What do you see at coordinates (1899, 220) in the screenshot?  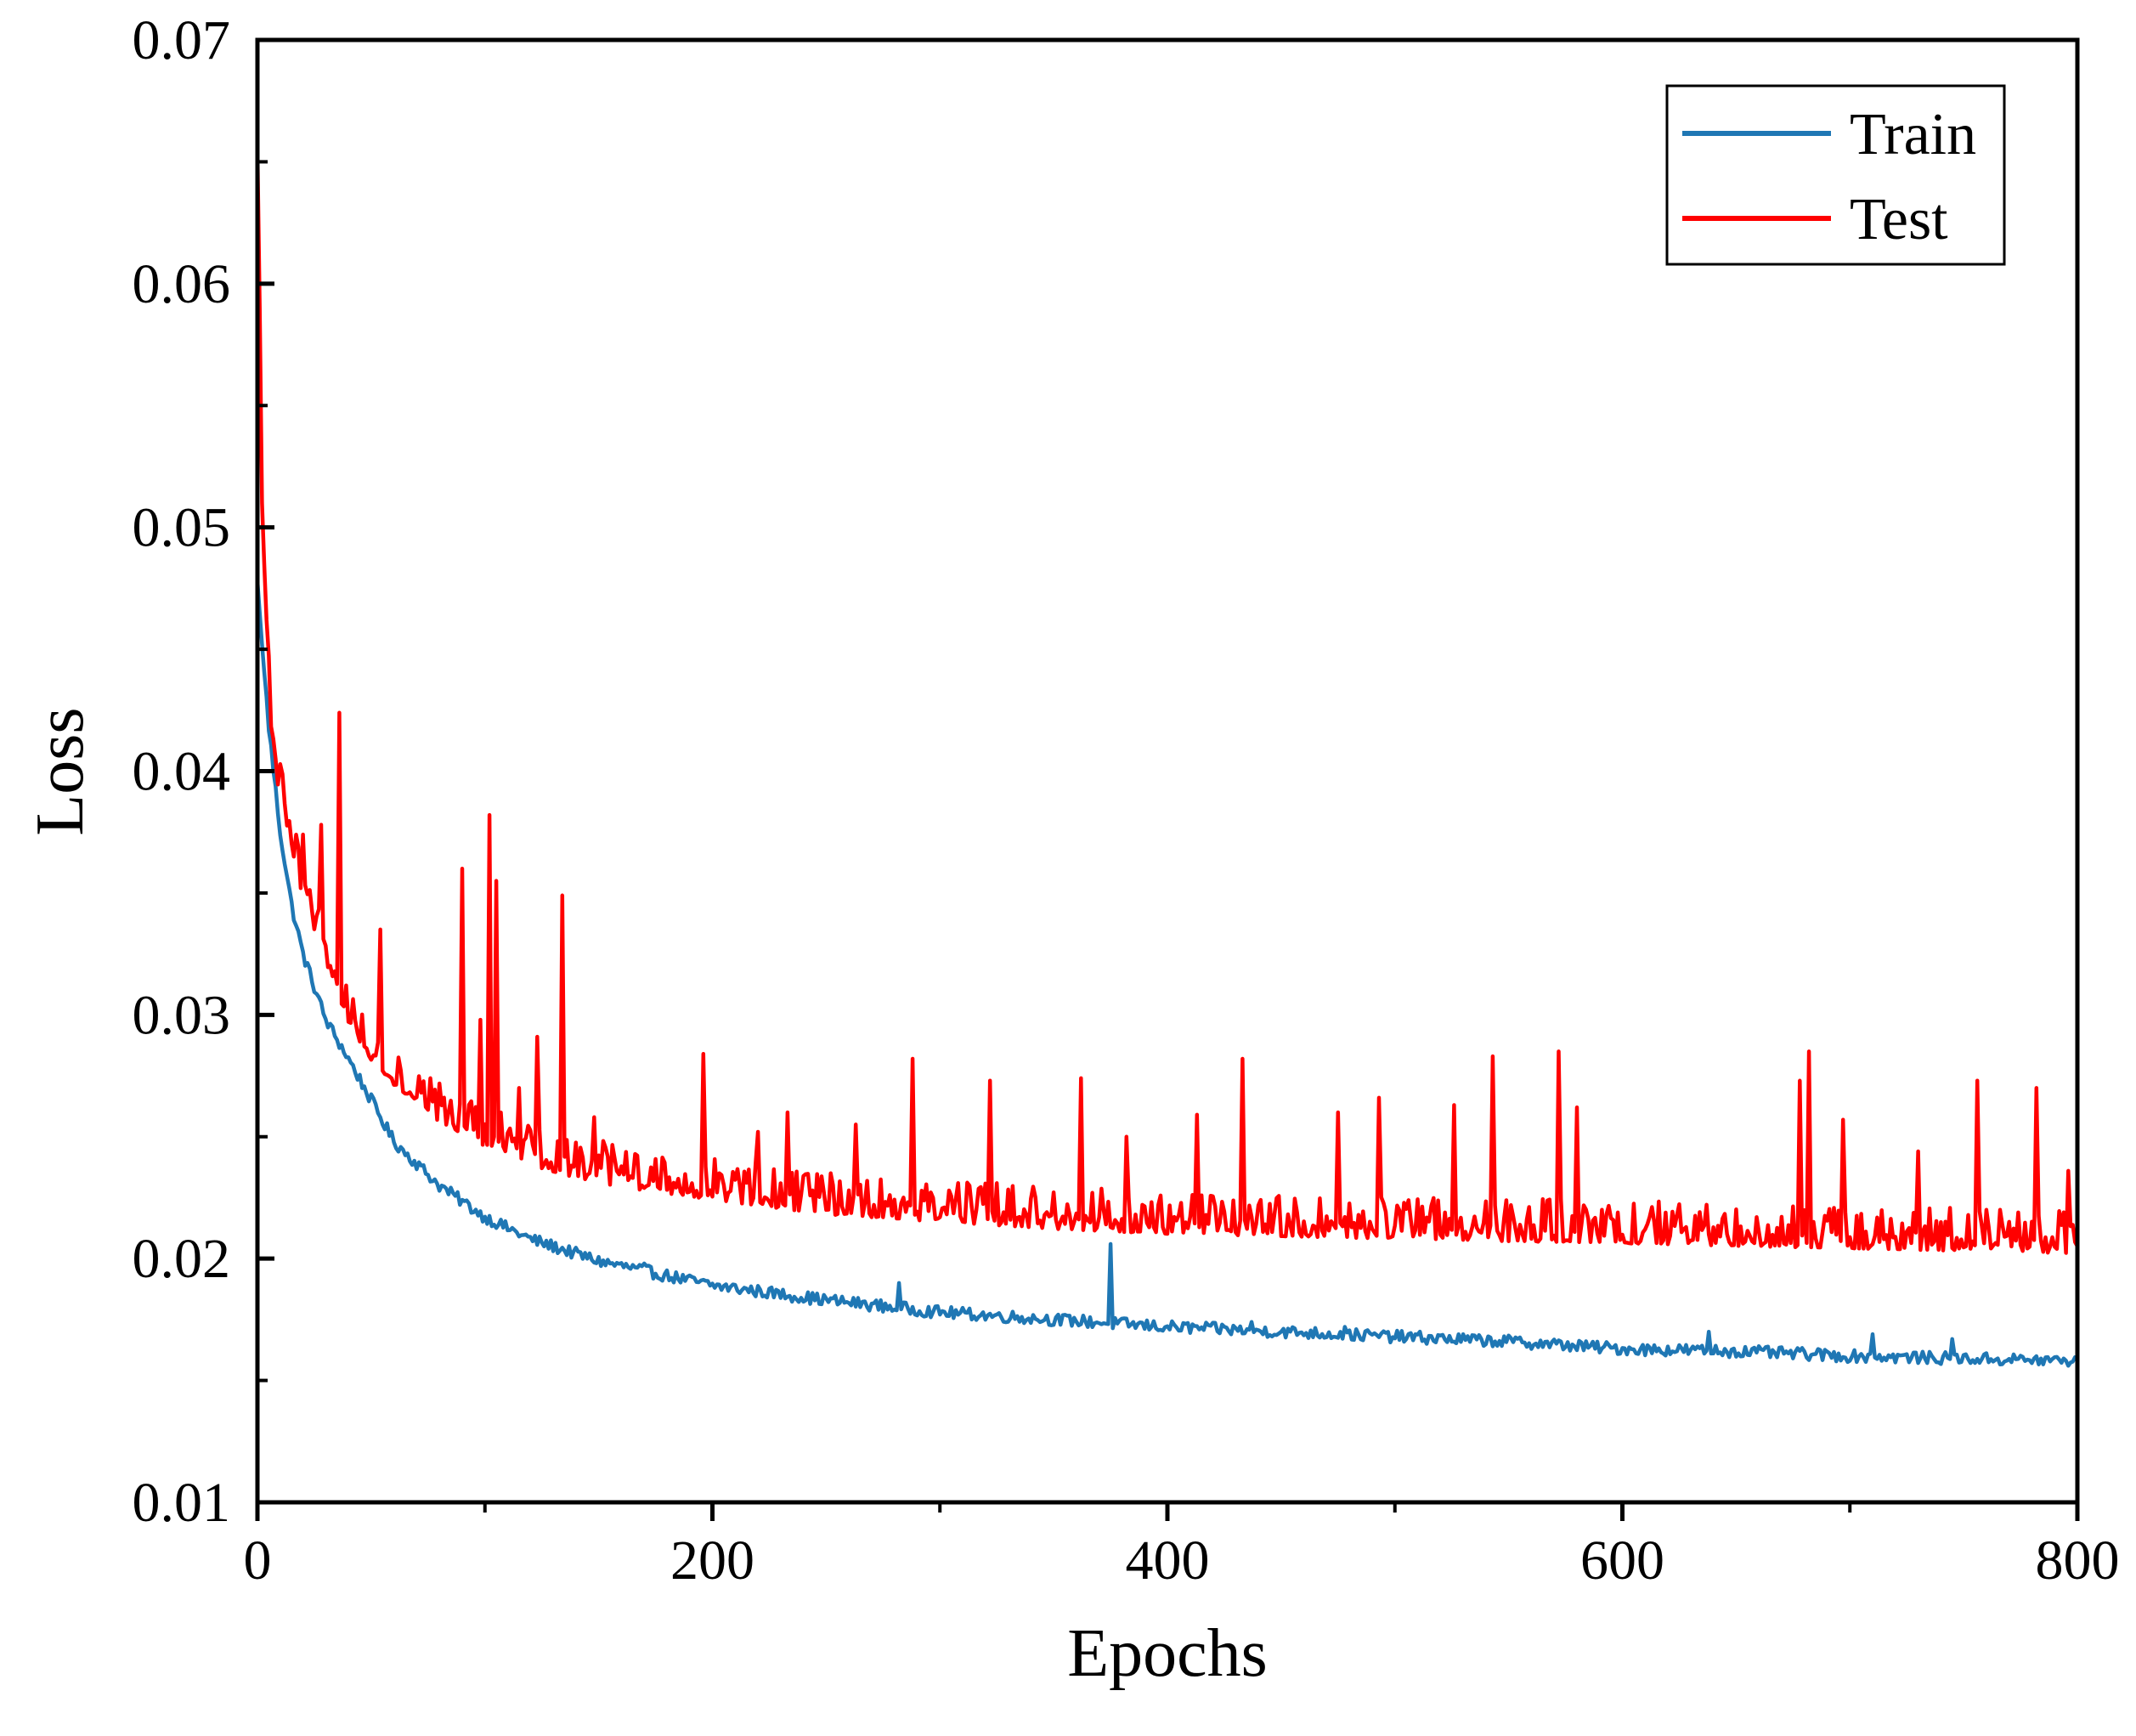 I see `legend-test-label: Test` at bounding box center [1899, 220].